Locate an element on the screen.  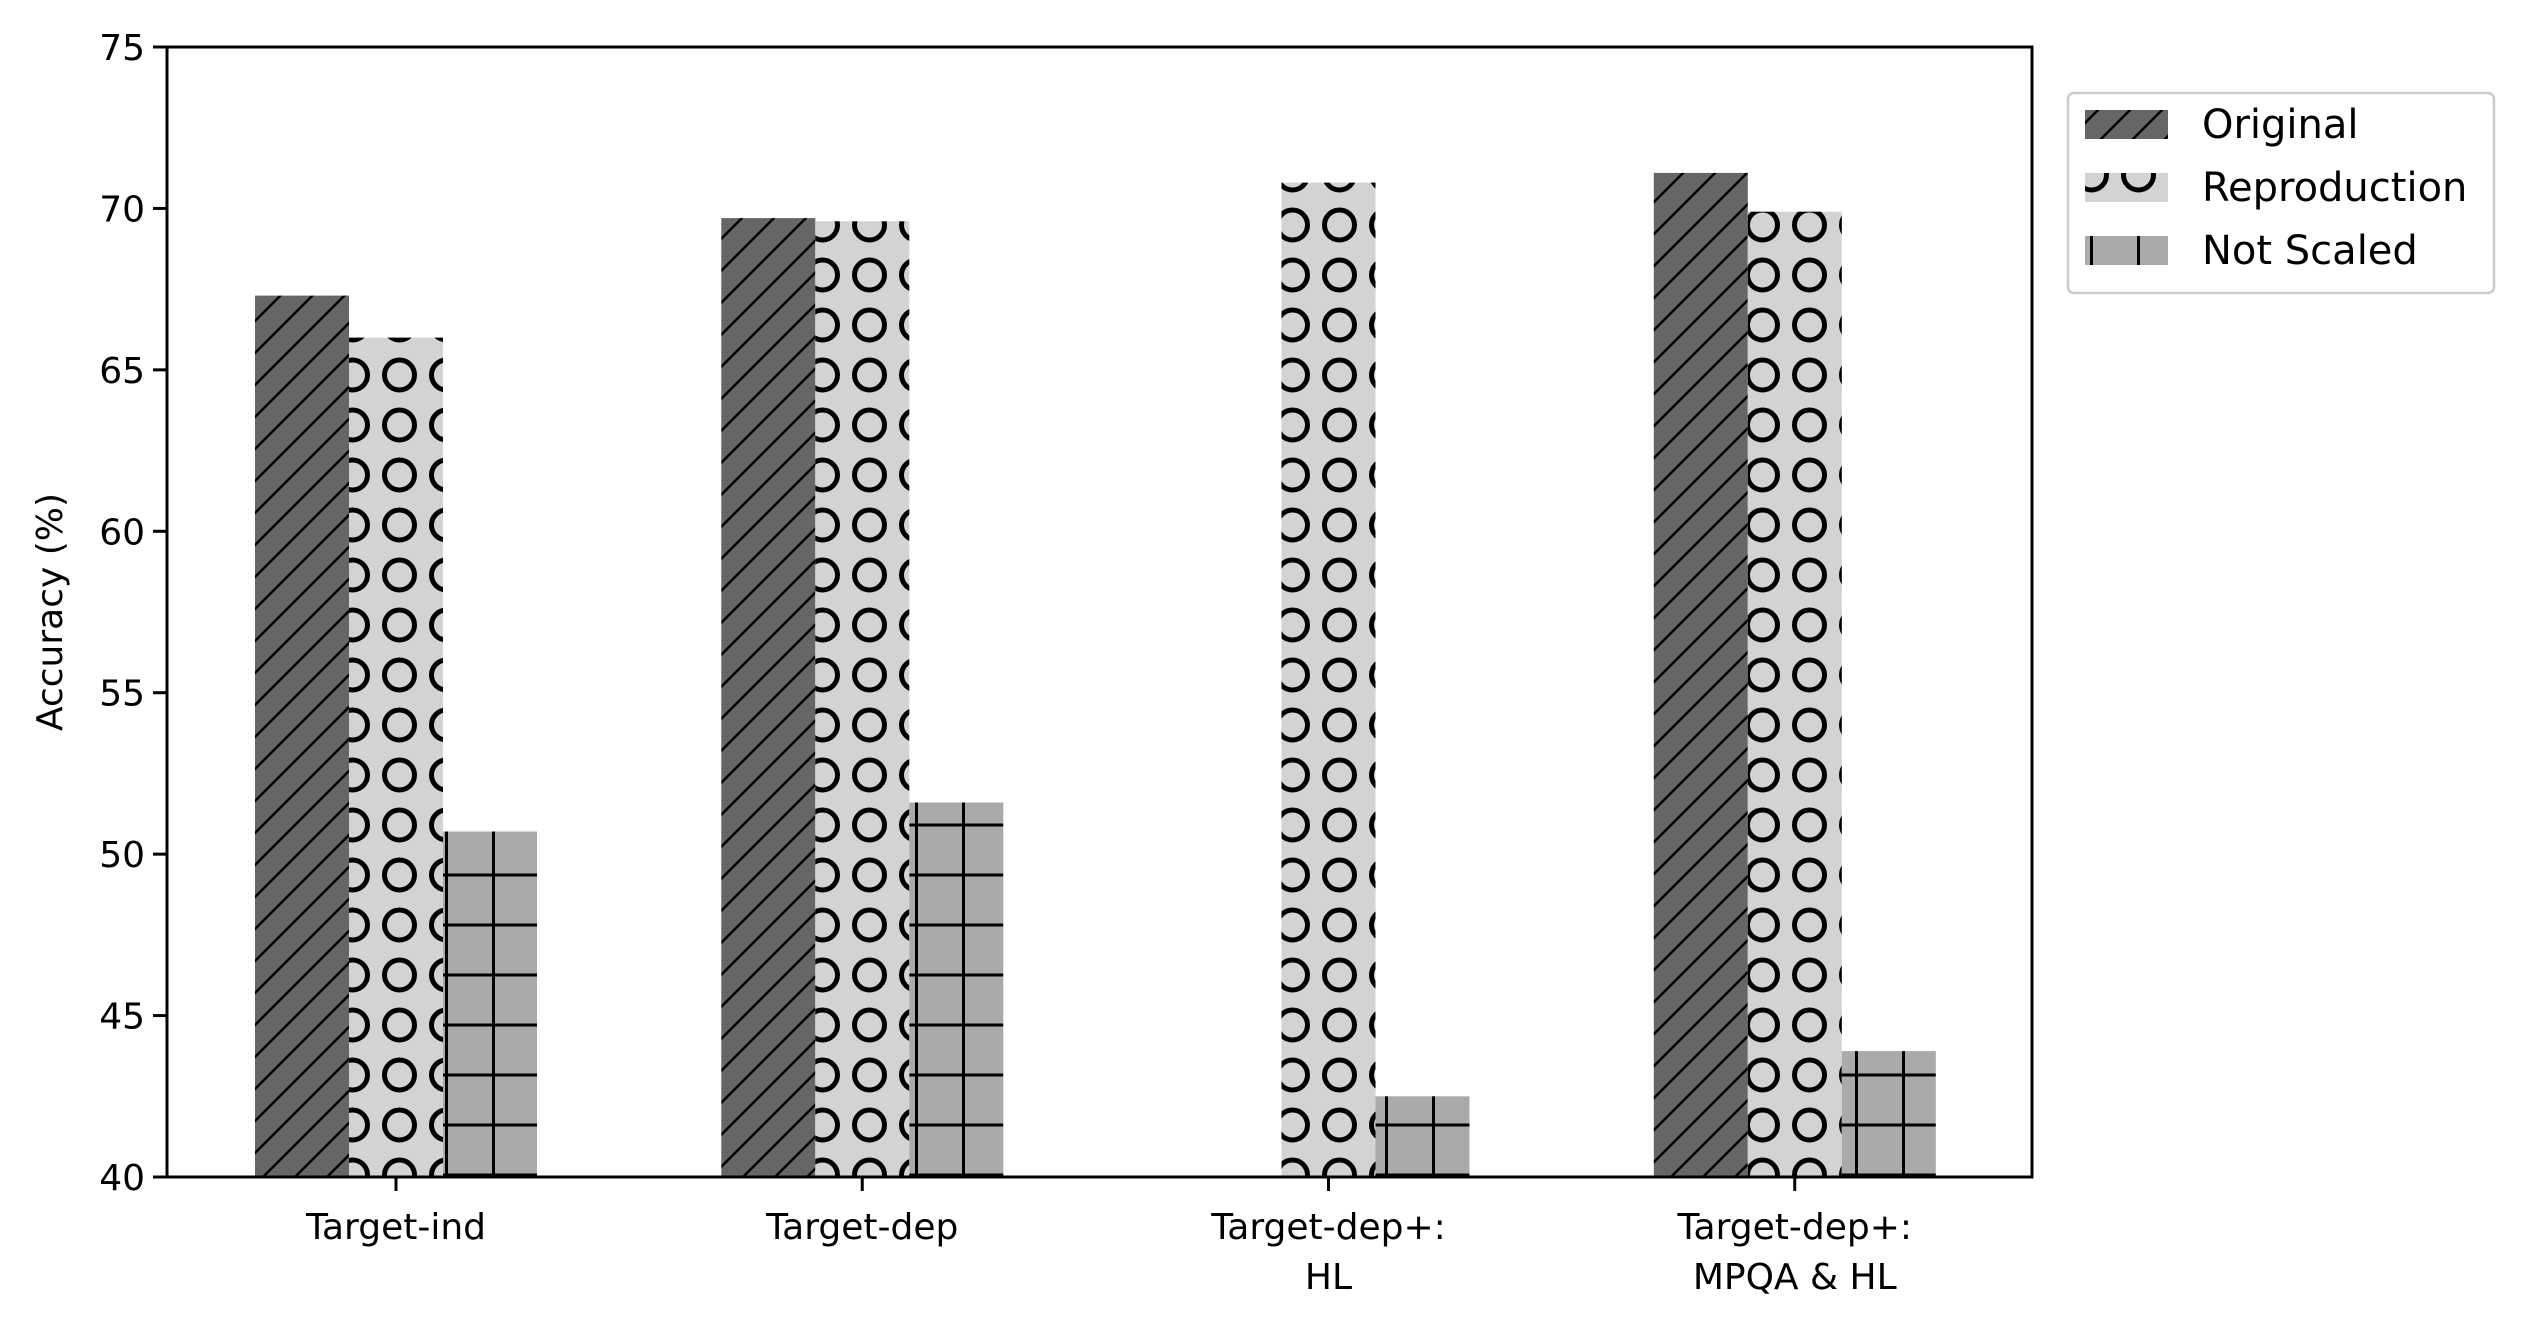
legend-frame is located at coordinates (2281, 193).